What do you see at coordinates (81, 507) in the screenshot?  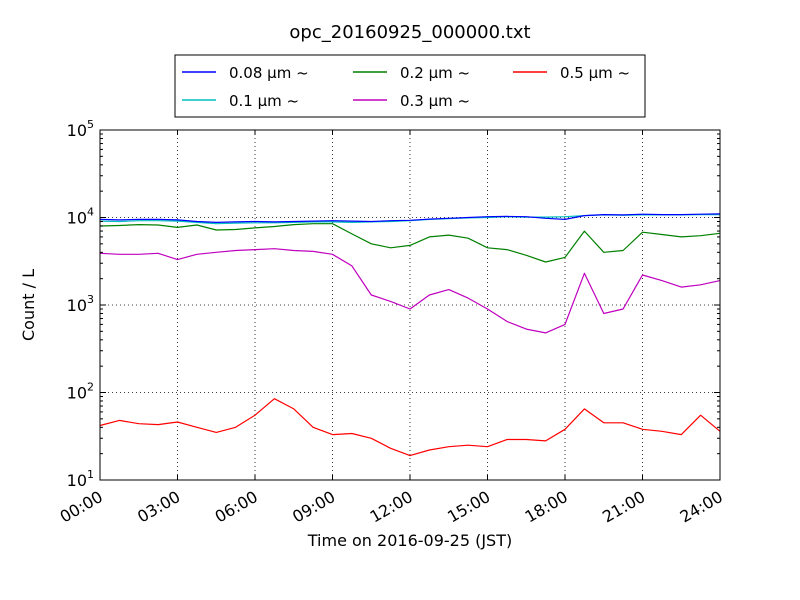 I see `x-tick-label: 00:00` at bounding box center [81, 507].